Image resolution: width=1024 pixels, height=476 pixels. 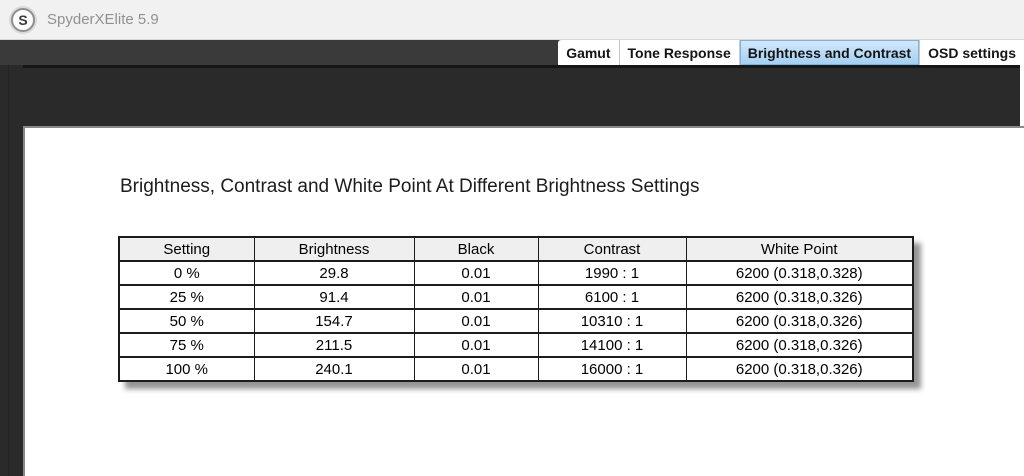 I want to click on table-cell: 10310 : 1, so click(x=612, y=321).